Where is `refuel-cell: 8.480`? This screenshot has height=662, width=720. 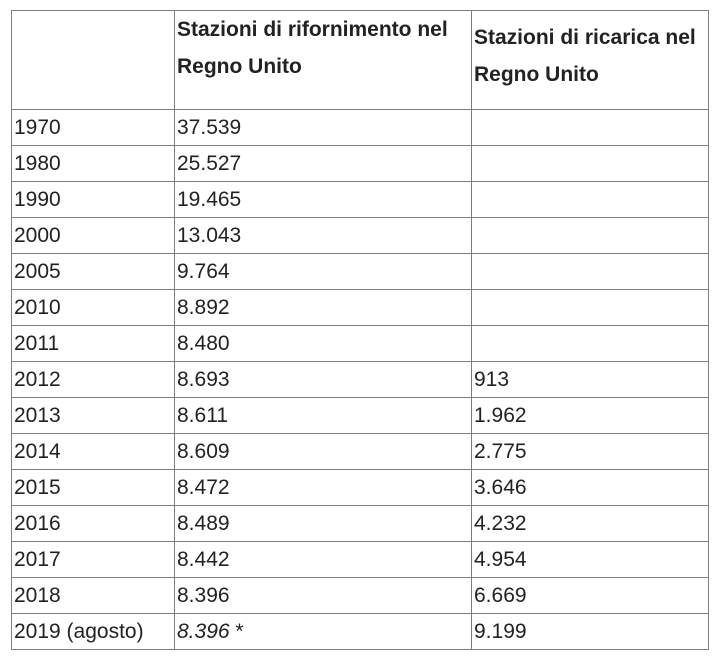 refuel-cell: 8.480 is located at coordinates (323, 343).